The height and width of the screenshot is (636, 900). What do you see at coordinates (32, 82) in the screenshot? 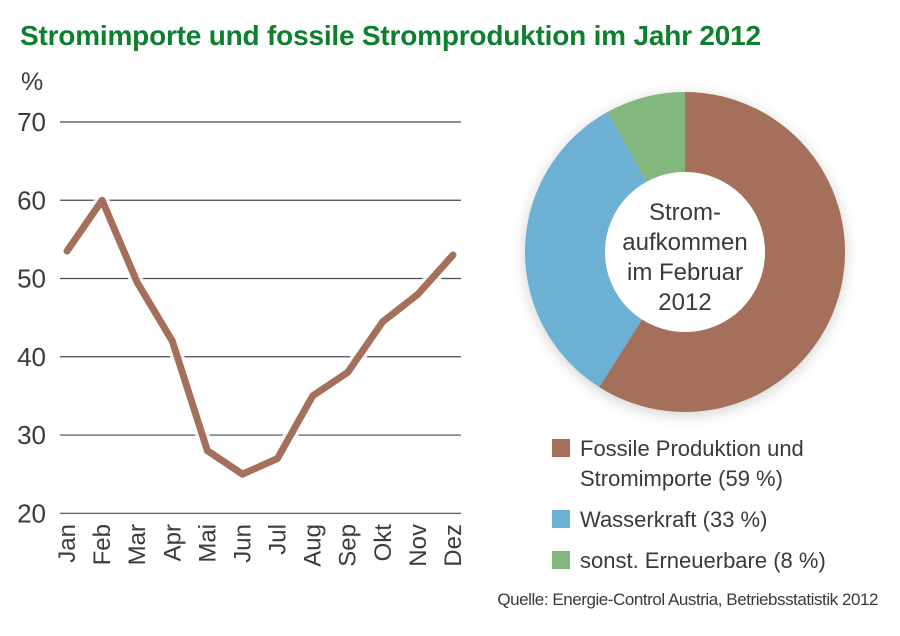
I see `y-axis-unit-label: %` at bounding box center [32, 82].